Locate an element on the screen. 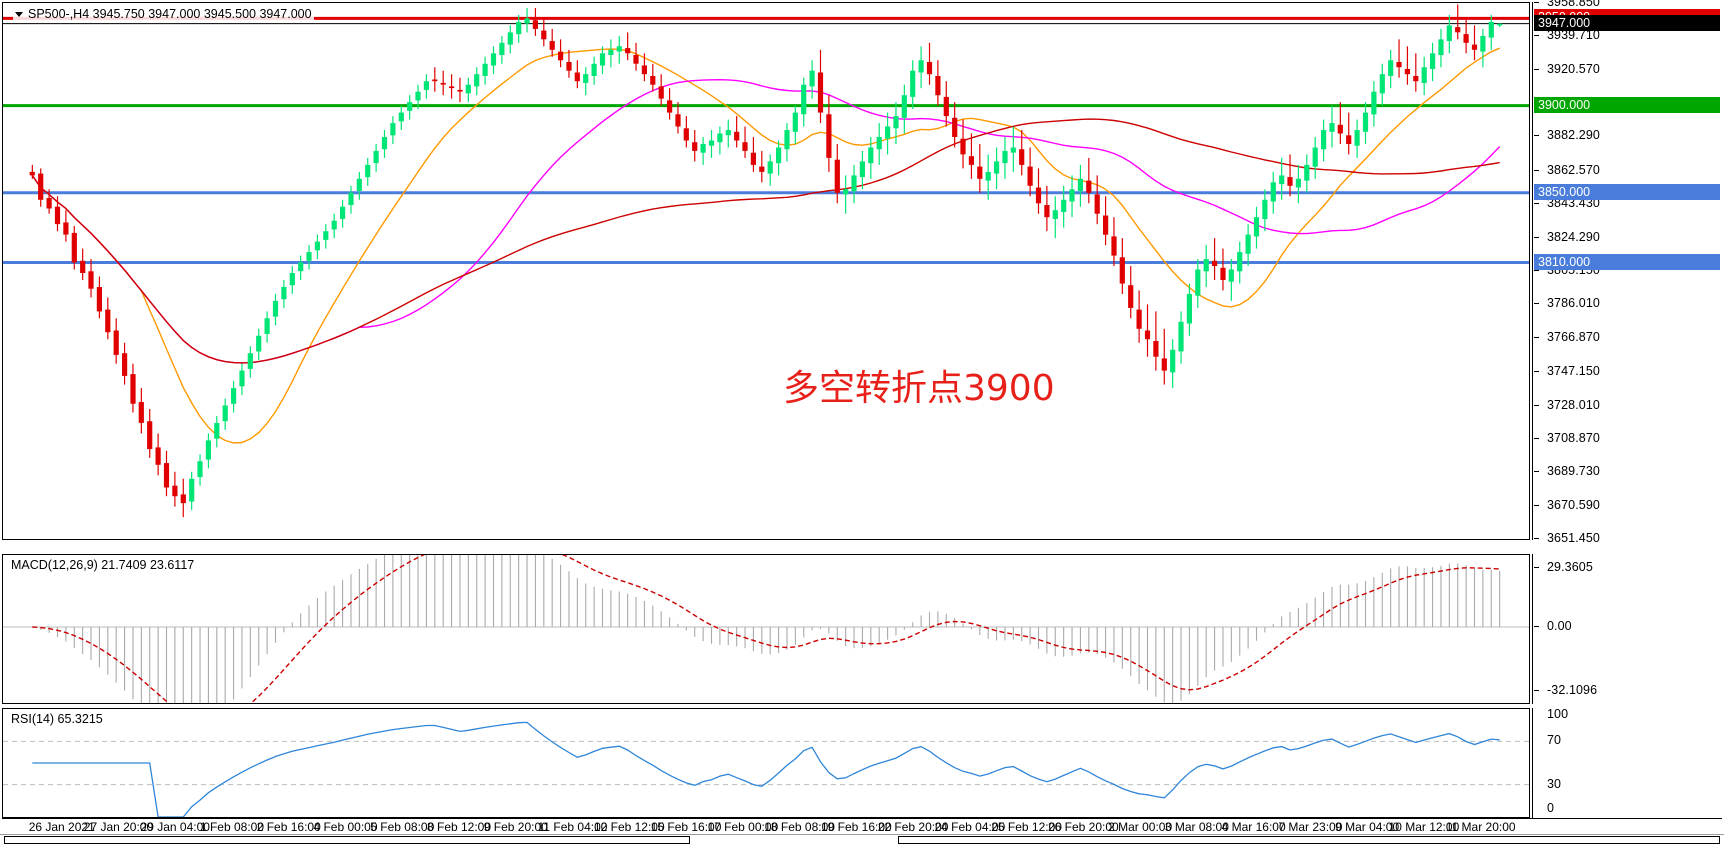 The image size is (1724, 844). time-axis-label: 26 Jan 2021 is located at coordinates (61, 827).